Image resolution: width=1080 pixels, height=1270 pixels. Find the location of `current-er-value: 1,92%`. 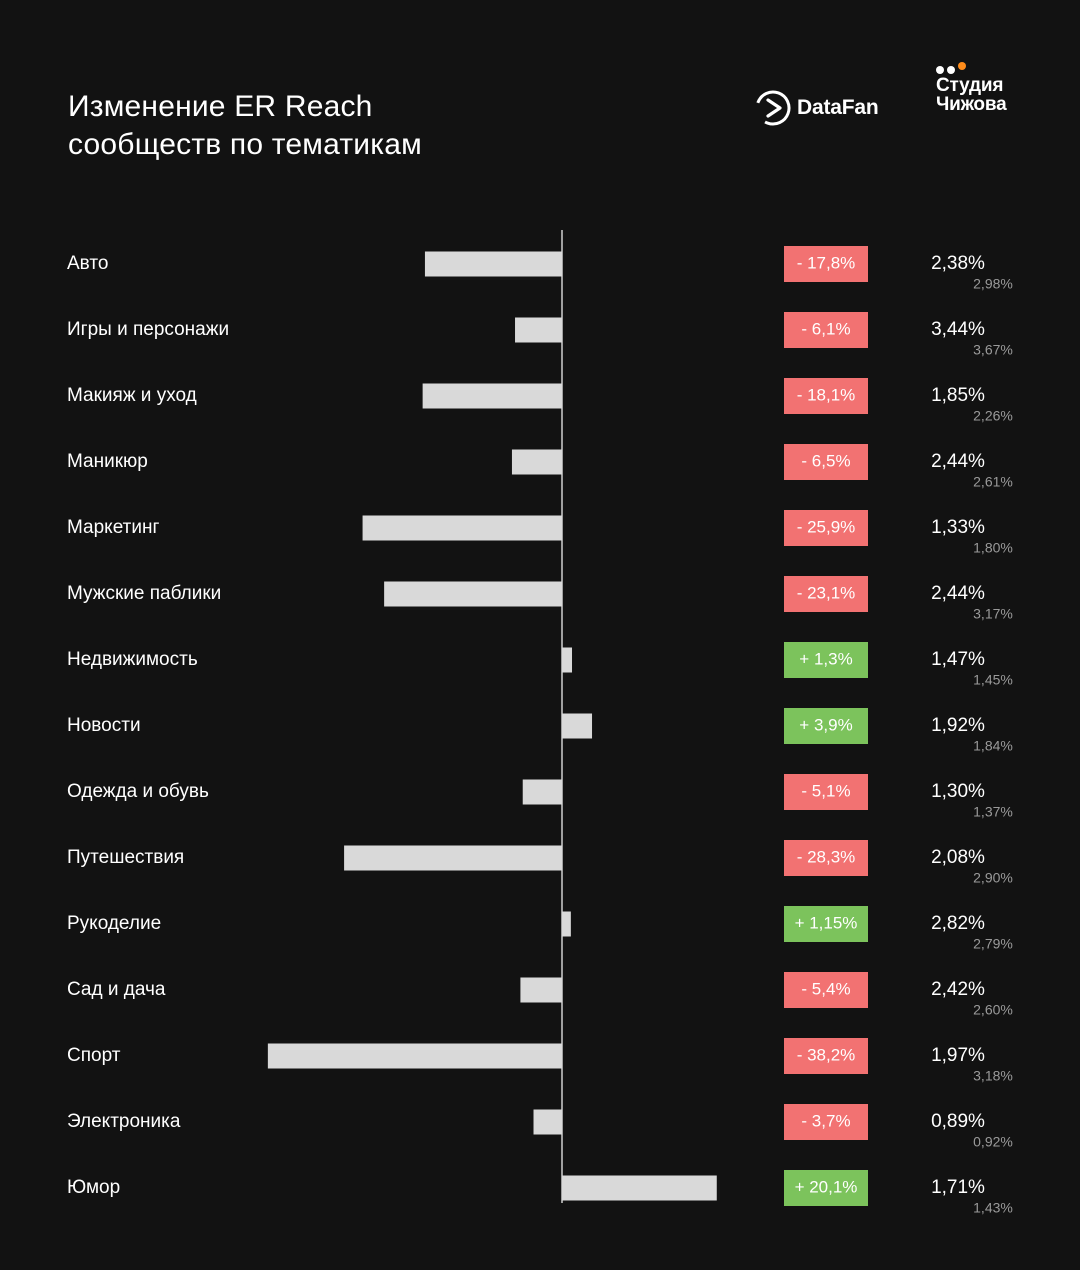

current-er-value: 1,92% is located at coordinates (958, 725).